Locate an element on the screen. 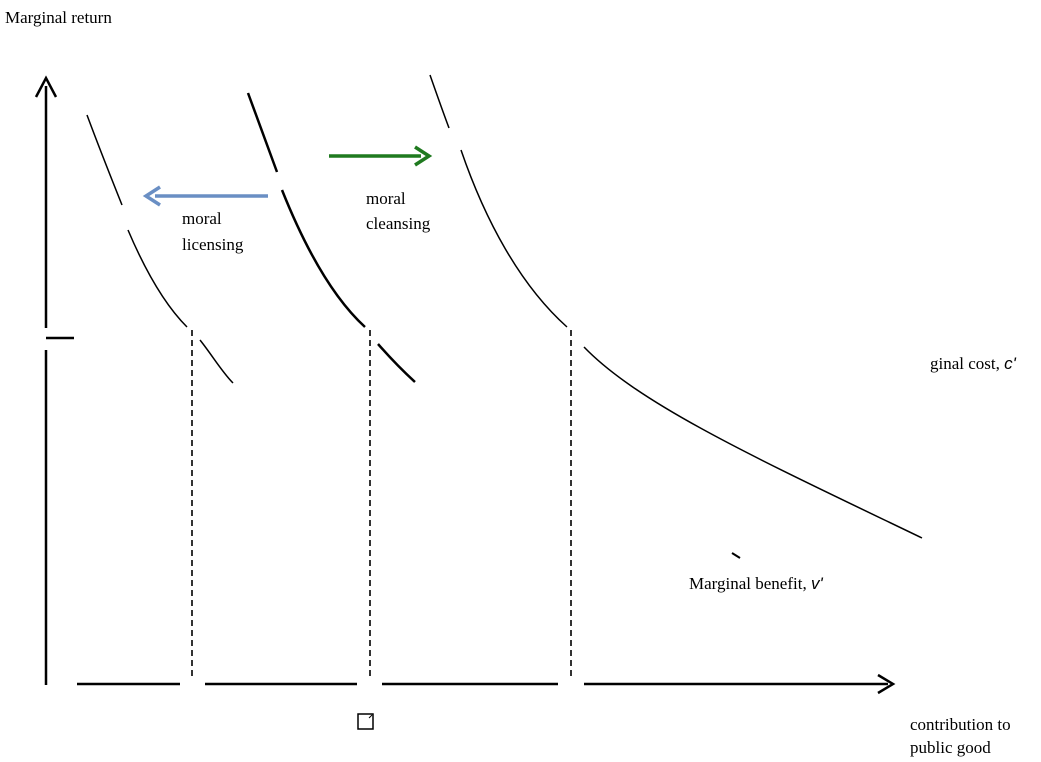  marginal-benefit-label: Marginal benefit, v' is located at coordinates (756, 584).